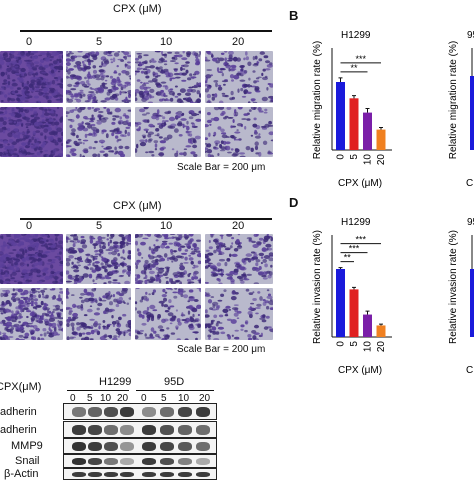  I want to click on wb-row-label: Snail, so click(27, 461).